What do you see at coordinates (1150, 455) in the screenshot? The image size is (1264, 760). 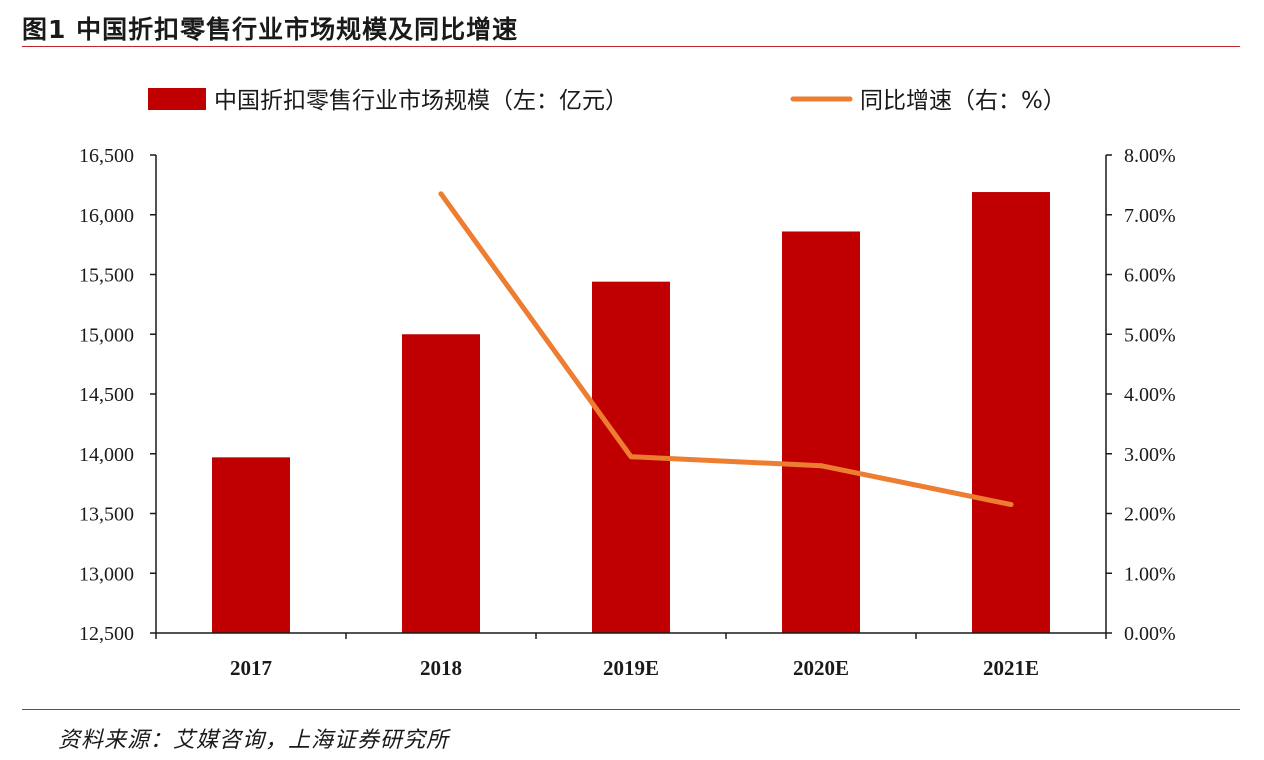 I see `right-tick-label: 3.00%` at bounding box center [1150, 455].